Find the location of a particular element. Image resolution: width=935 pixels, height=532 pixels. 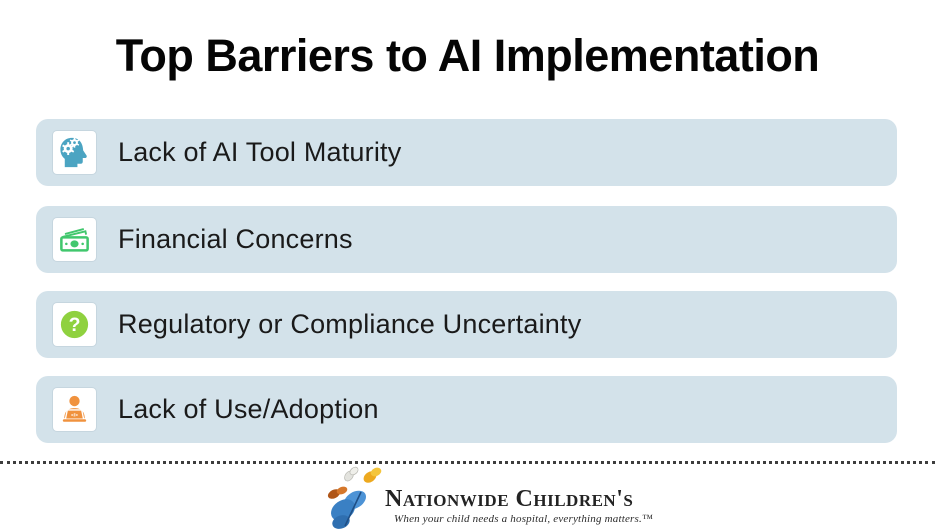

barrier-row-financial-concerns: Financial Concerns is located at coordinates (466, 239).